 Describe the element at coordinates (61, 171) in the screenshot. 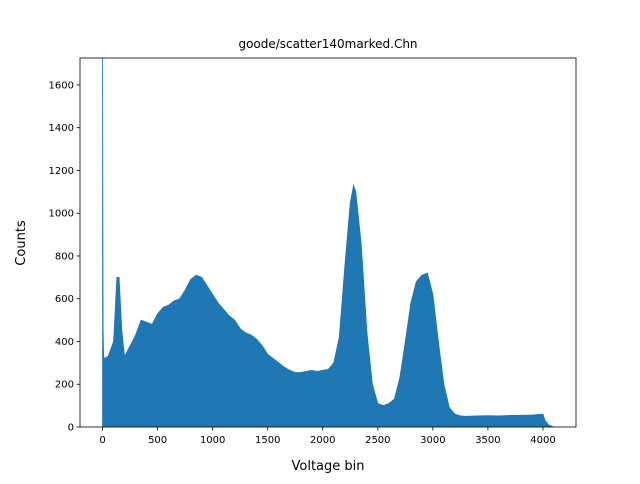

I see `y-tick-label: 1200` at that location.